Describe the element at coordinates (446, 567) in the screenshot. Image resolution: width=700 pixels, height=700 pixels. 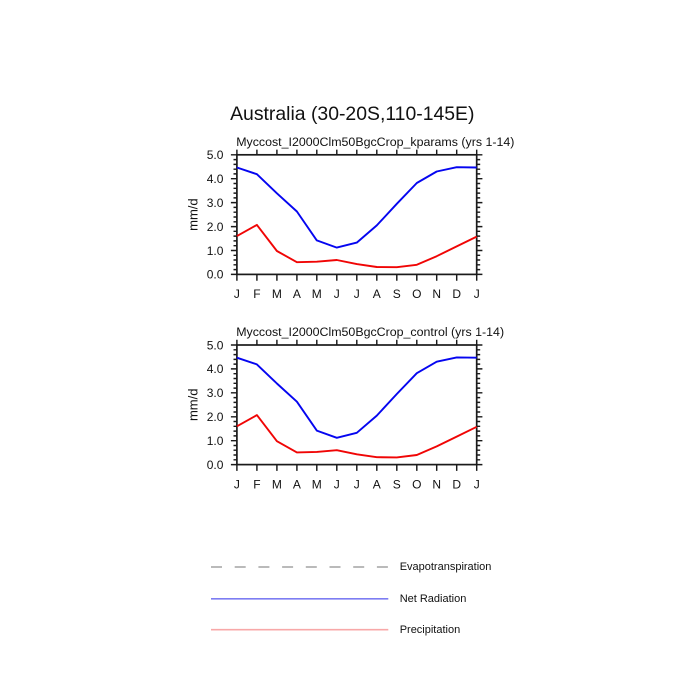
I see `svg-text: Evapotranspiration` at that location.